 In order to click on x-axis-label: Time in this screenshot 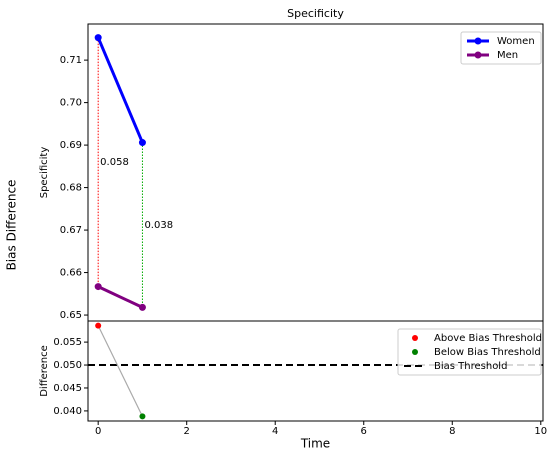, I will do `click(315, 444)`.